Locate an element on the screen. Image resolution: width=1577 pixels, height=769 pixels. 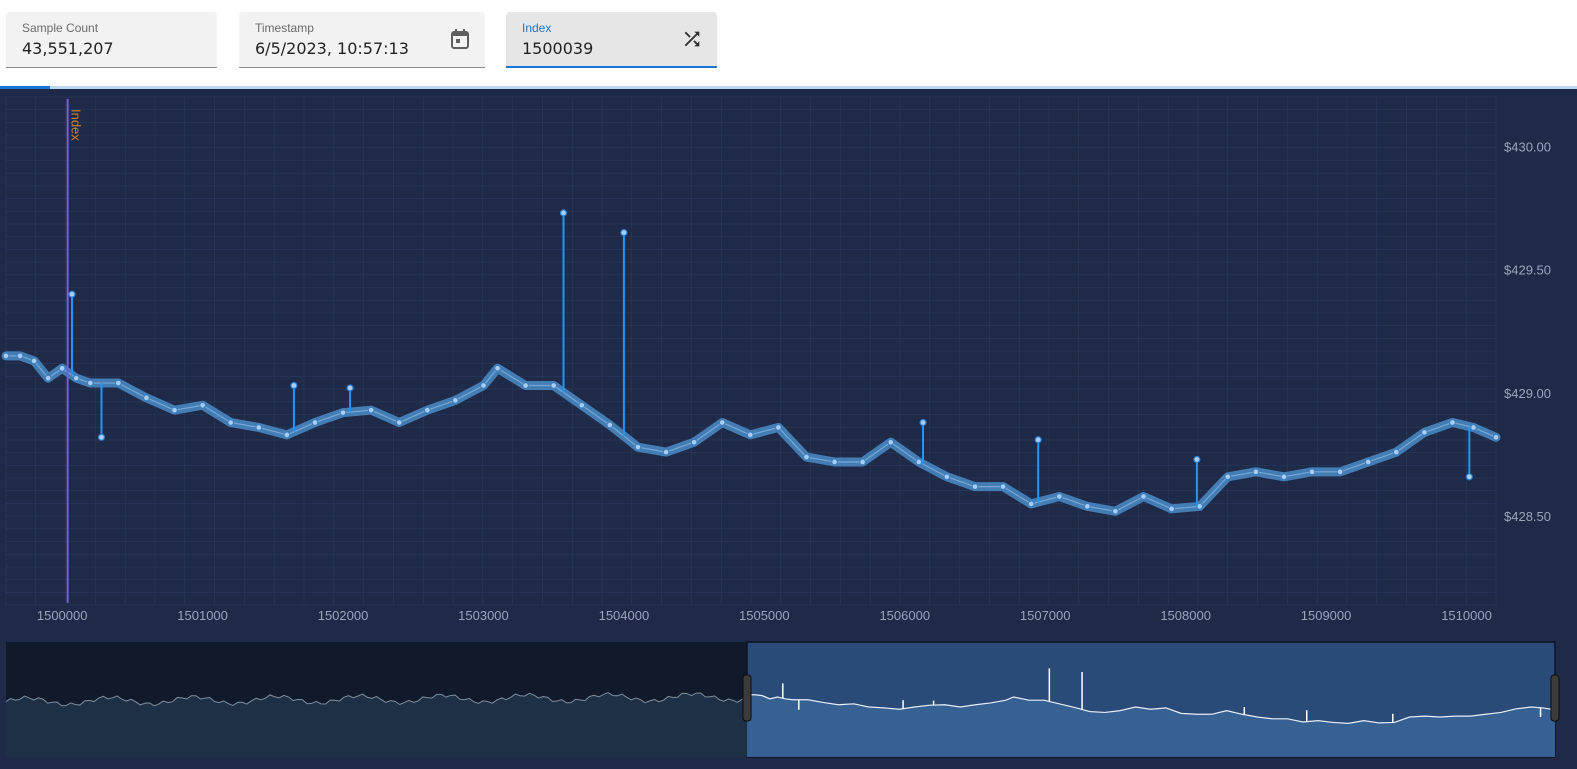
x-tick-label: 1503000 is located at coordinates (483, 615).